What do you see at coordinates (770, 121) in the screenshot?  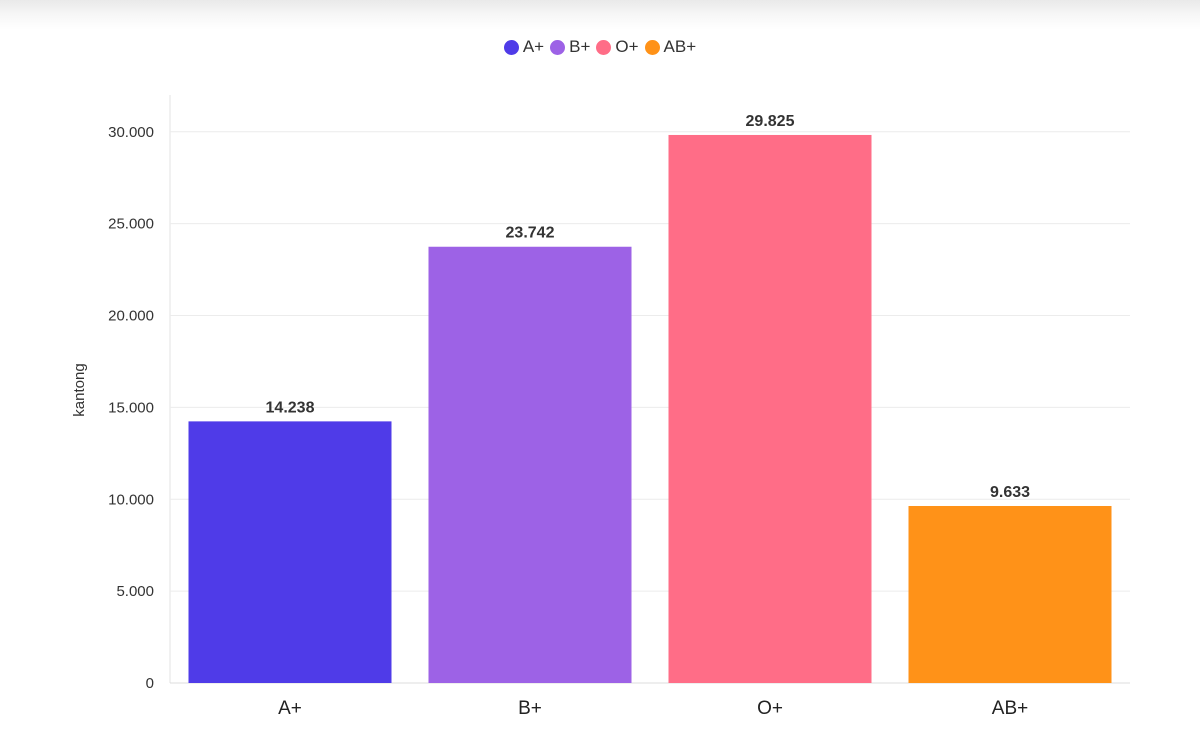 I see `value-label-o-plus: 29.825` at bounding box center [770, 121].